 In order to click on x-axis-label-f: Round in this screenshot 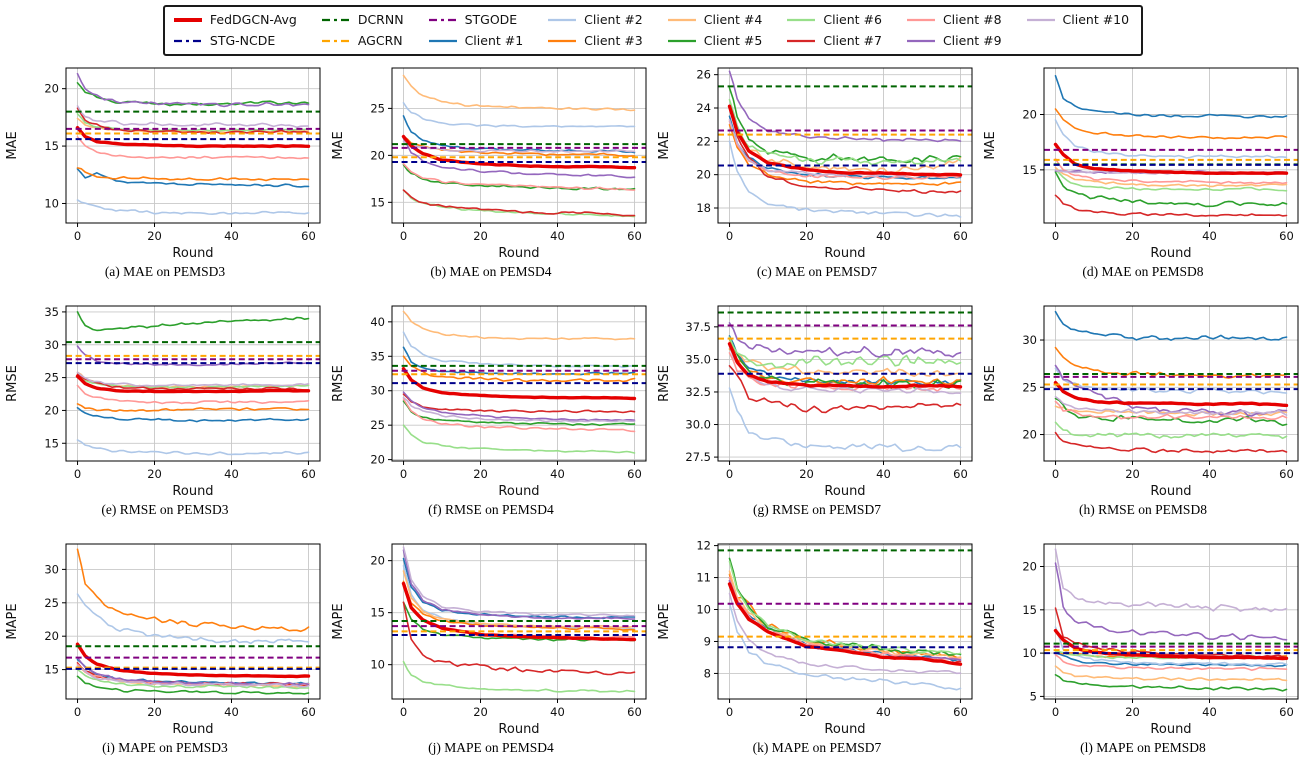, I will do `click(518, 491)`.